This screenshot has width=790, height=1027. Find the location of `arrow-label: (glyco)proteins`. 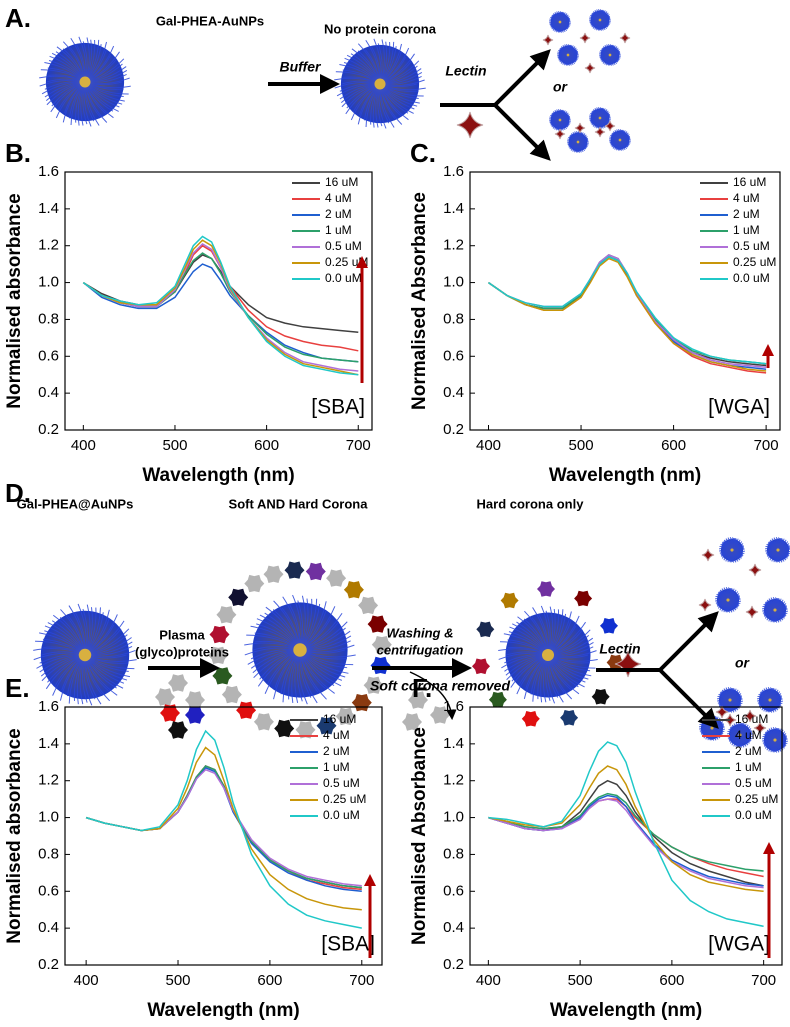

arrow-label: (glyco)proteins is located at coordinates (182, 651).